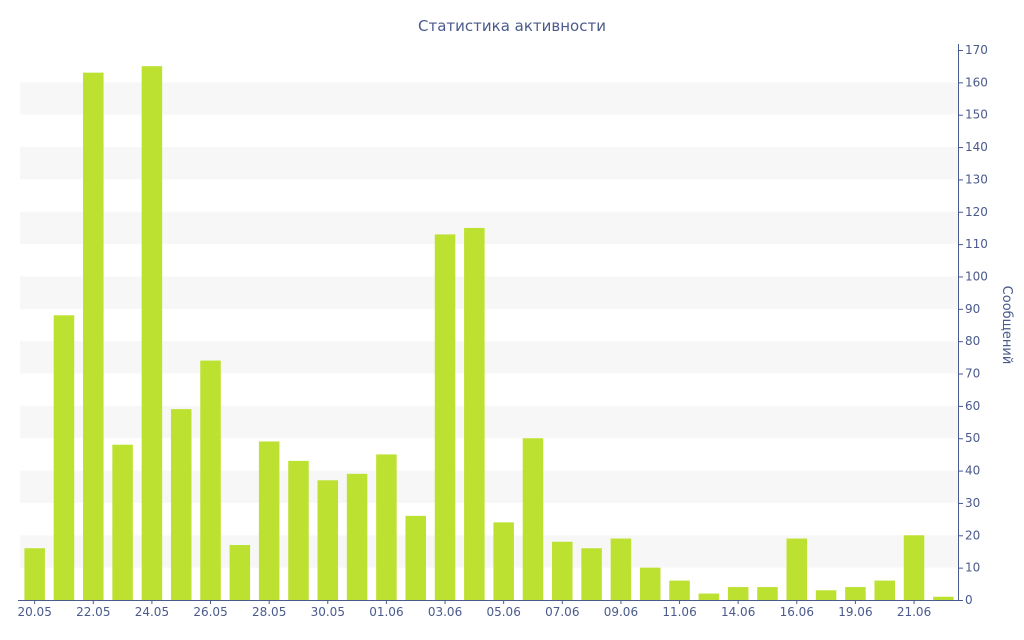 This screenshot has width=1024, height=640. What do you see at coordinates (976, 50) in the screenshot?
I see `y-tick-label: 170` at bounding box center [976, 50].